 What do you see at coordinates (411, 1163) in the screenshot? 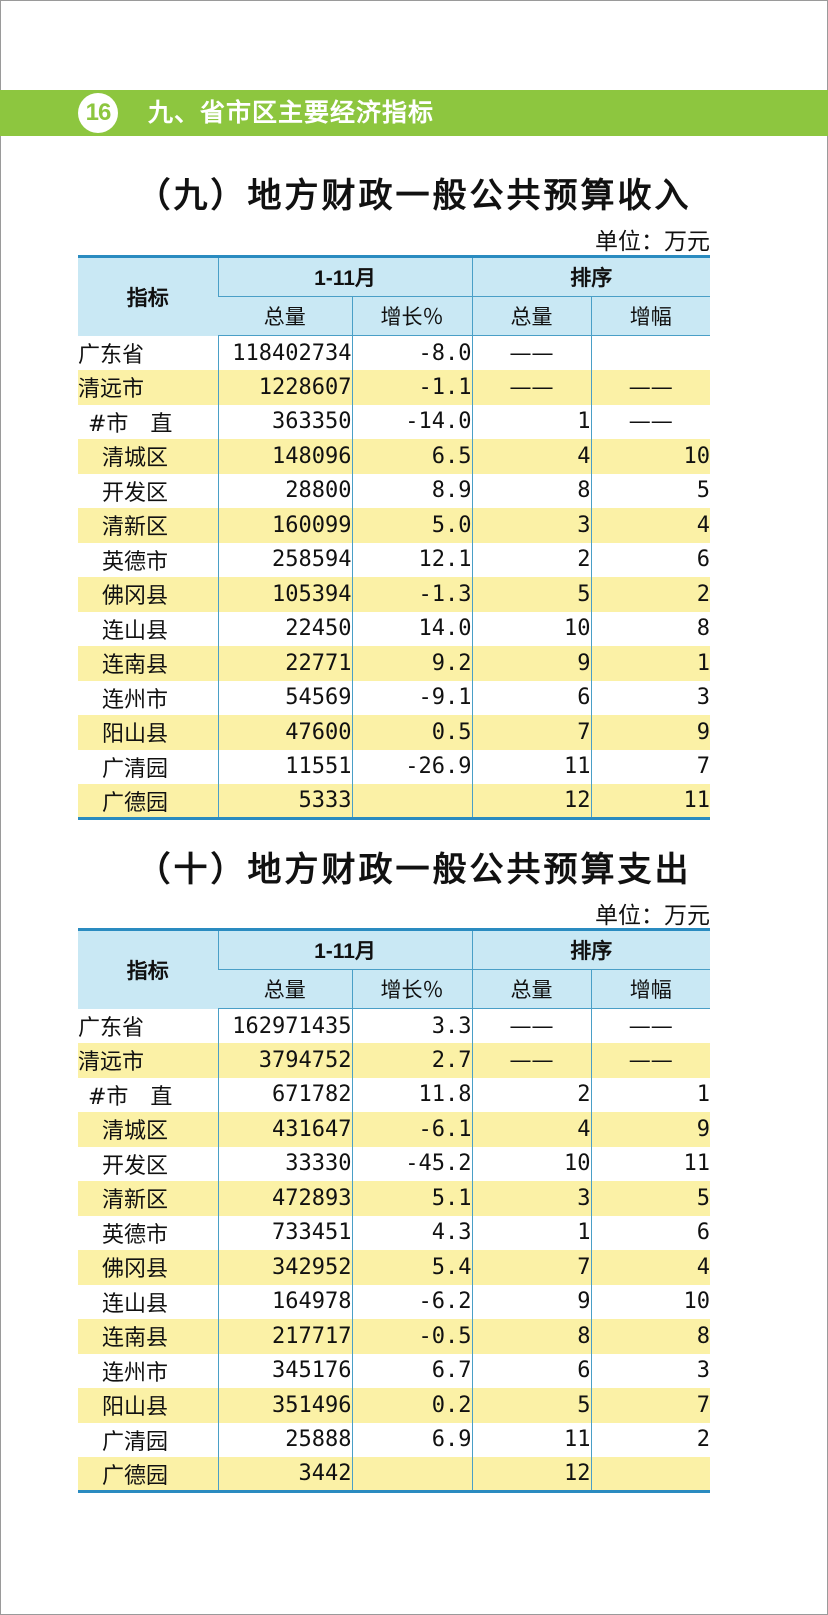
I see `growth-cell: -45.2` at bounding box center [411, 1163].